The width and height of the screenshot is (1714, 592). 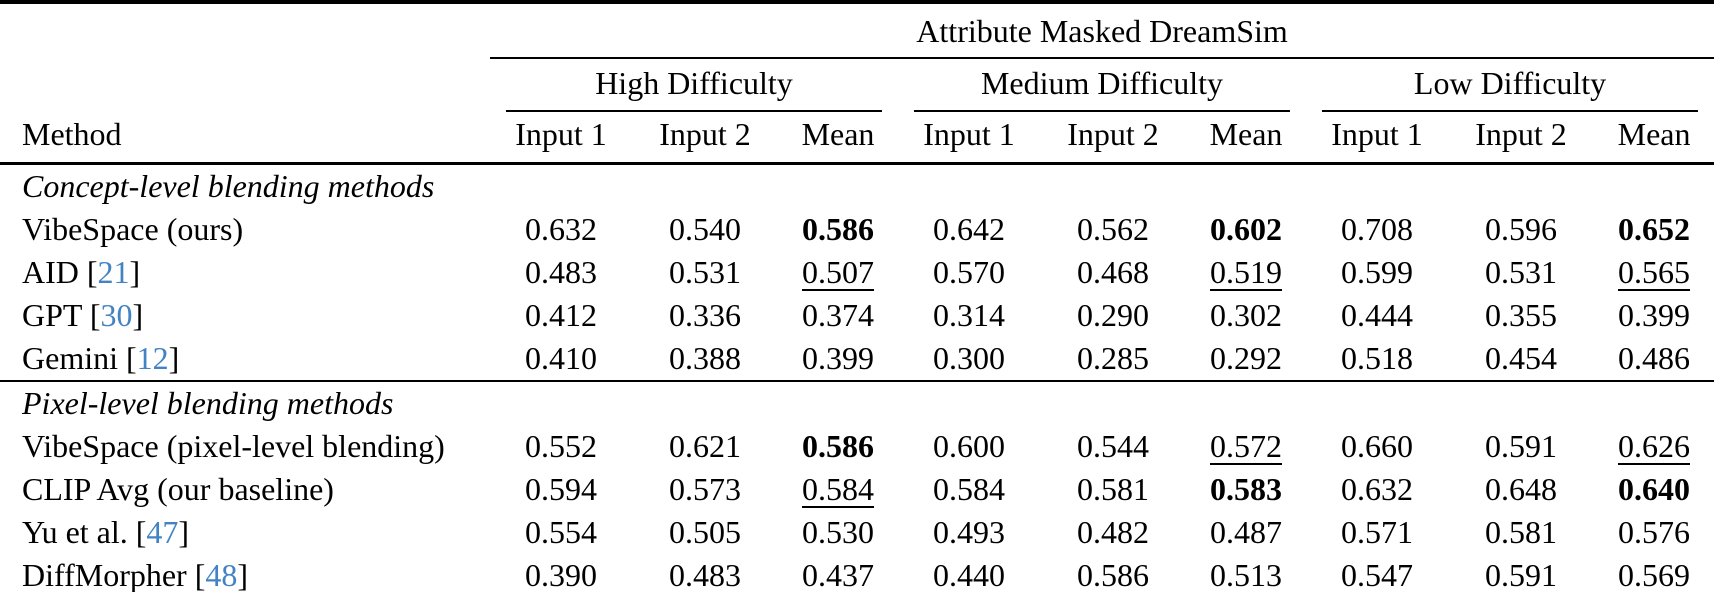 I want to click on value-cell: 0.569, so click(x=1654, y=573).